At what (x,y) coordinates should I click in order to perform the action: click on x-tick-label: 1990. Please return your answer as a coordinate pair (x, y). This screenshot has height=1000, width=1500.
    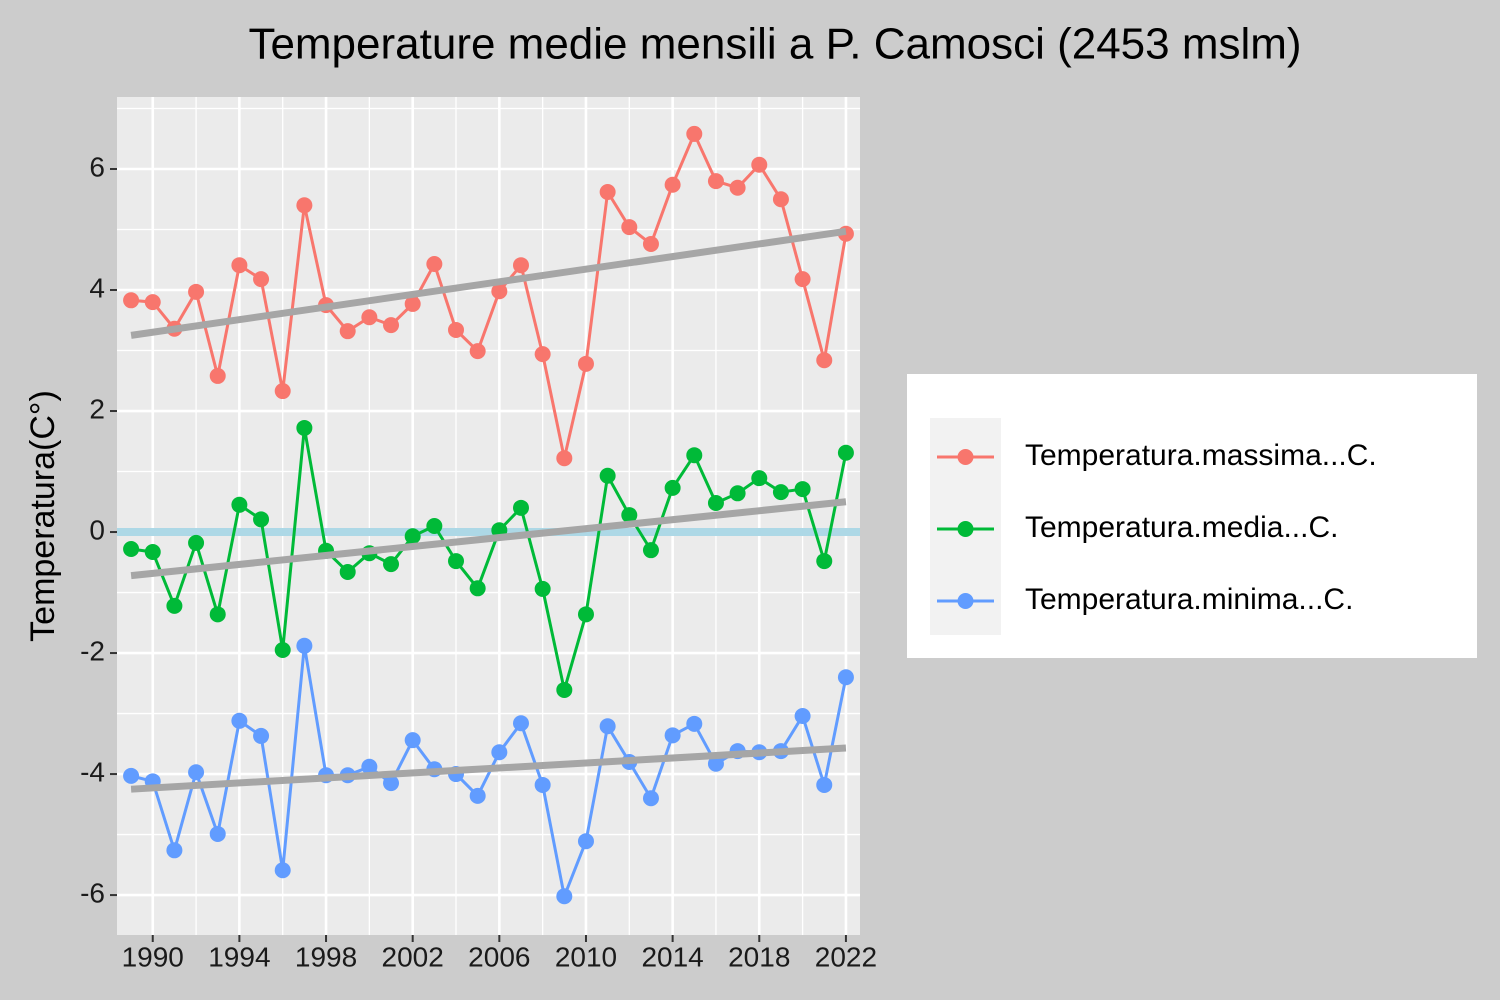
    Looking at the image, I should click on (153, 956).